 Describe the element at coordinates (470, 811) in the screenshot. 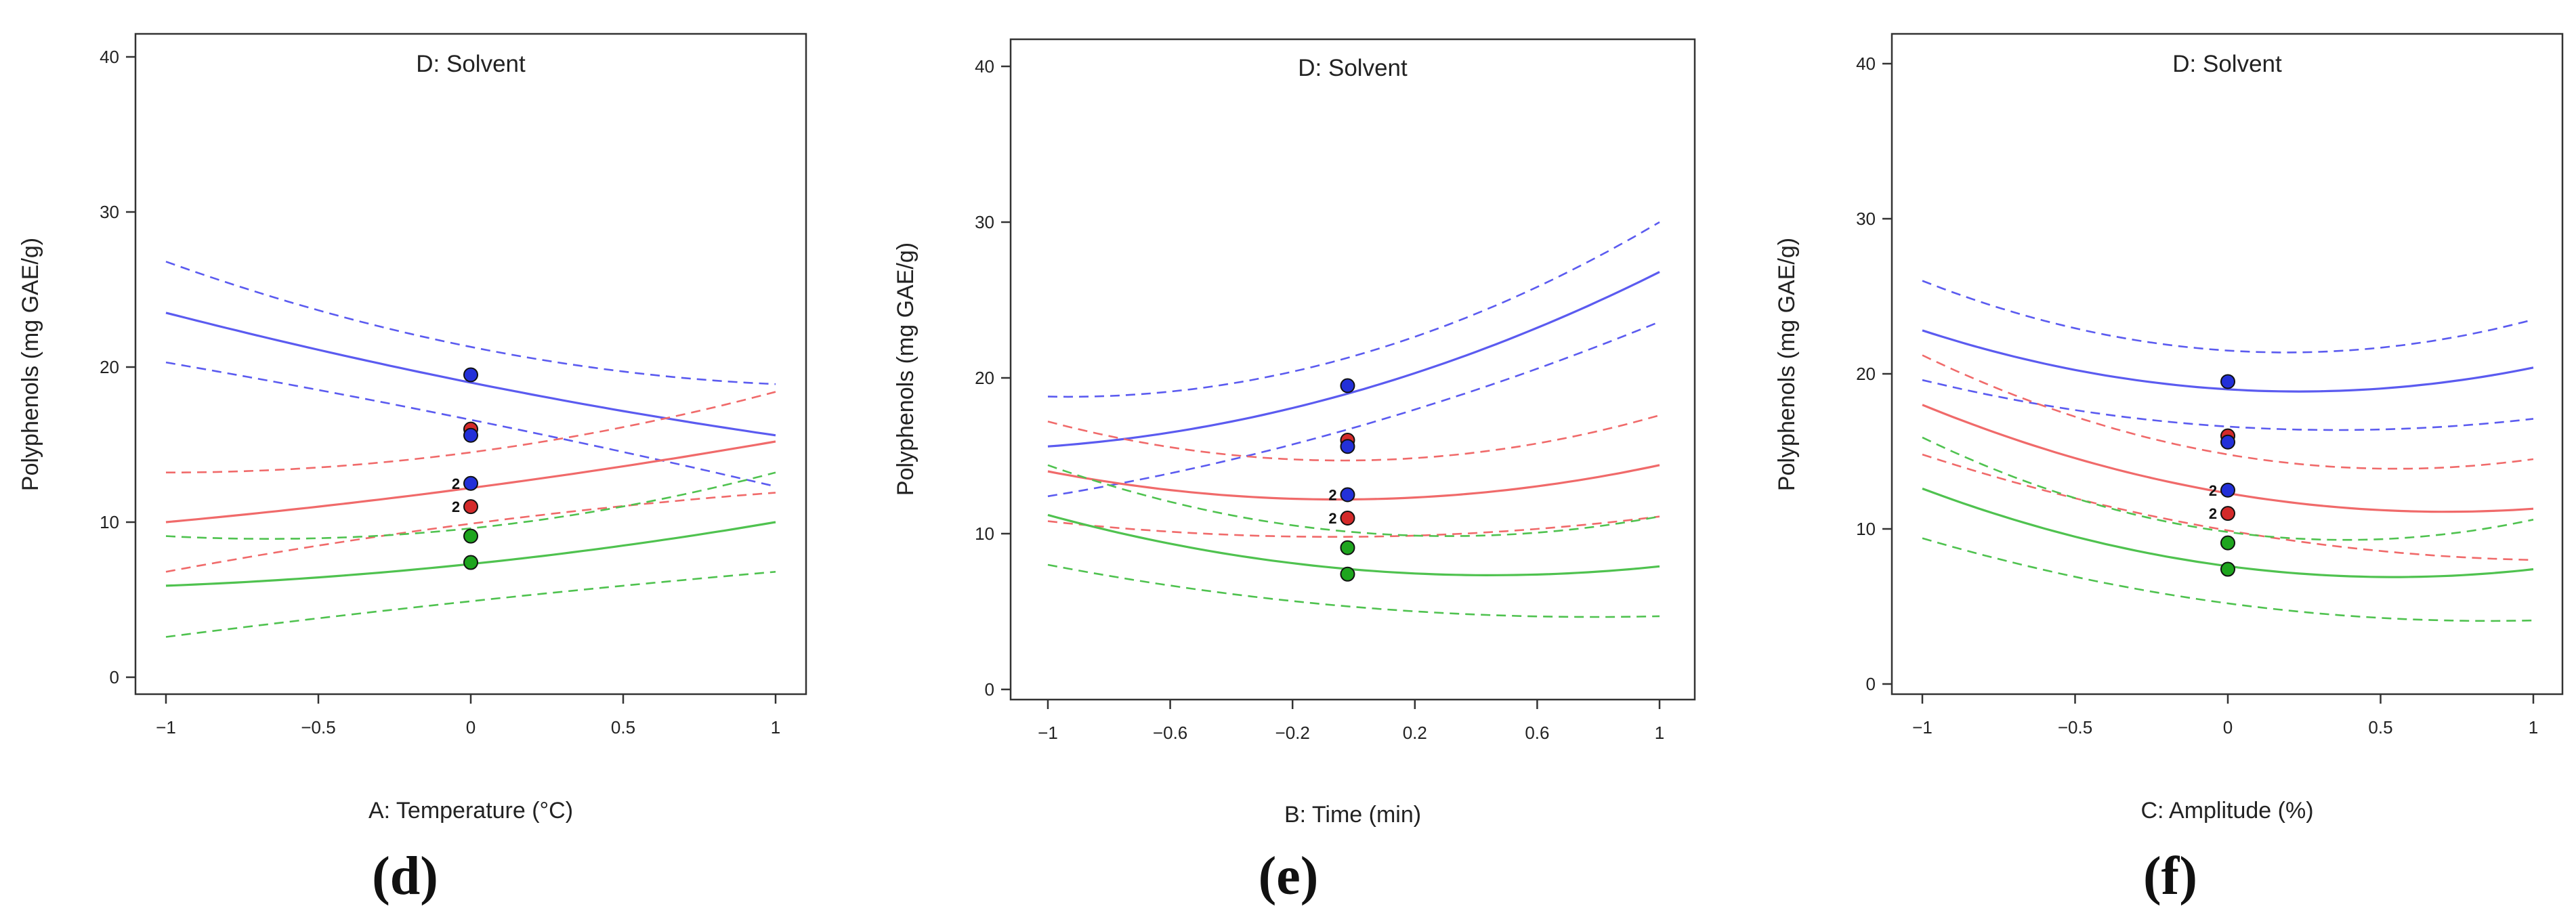

I see `x-axis-label: A: Temperature (°C)` at that location.